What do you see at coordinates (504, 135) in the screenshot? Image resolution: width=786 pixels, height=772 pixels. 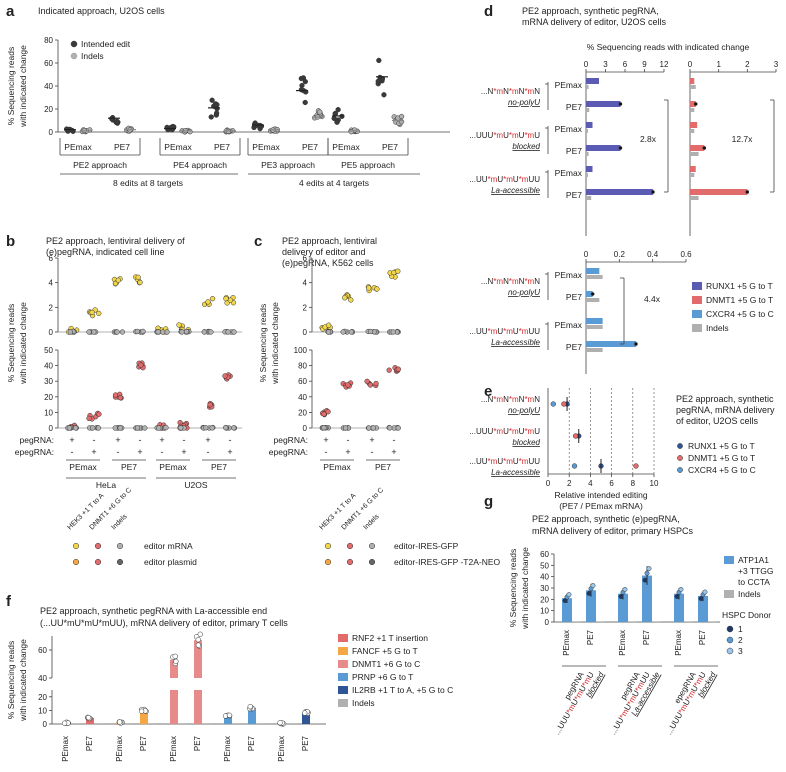 I see `d-pegrna-label: ...UUU*mU*mU*mU` at bounding box center [504, 135].